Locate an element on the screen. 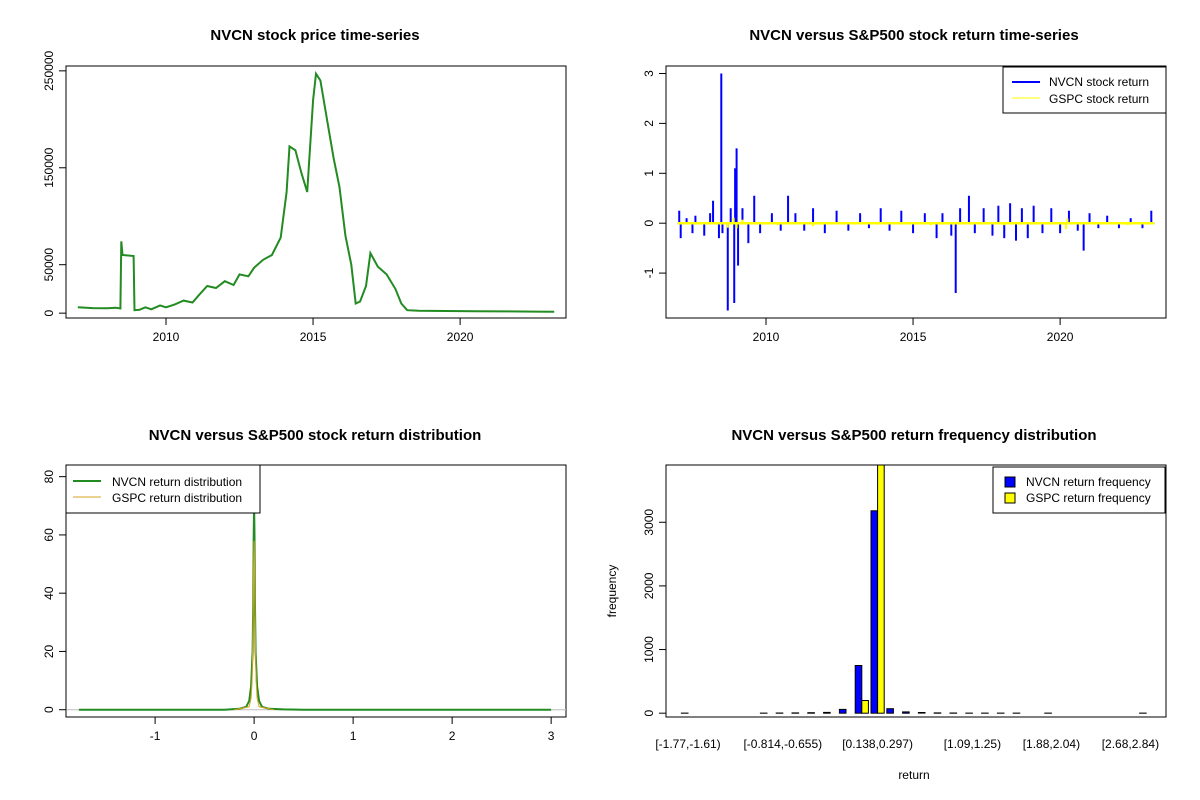 This screenshot has width=1200, height=800. price-series-line is located at coordinates (316, 191).